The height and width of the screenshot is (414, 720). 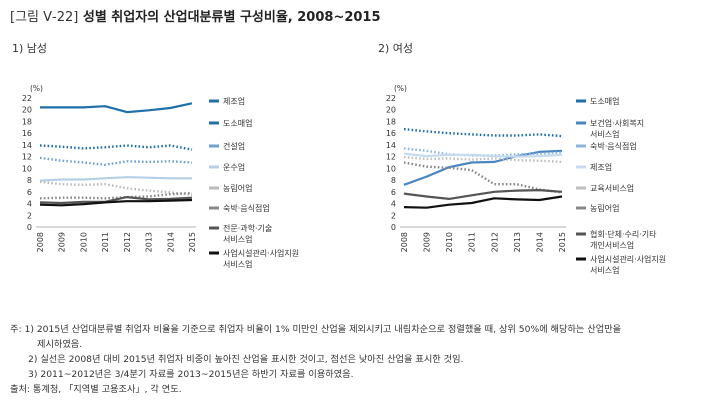 What do you see at coordinates (612, 188) in the screenshot?
I see `legend-label: 교육서비스업` at bounding box center [612, 188].